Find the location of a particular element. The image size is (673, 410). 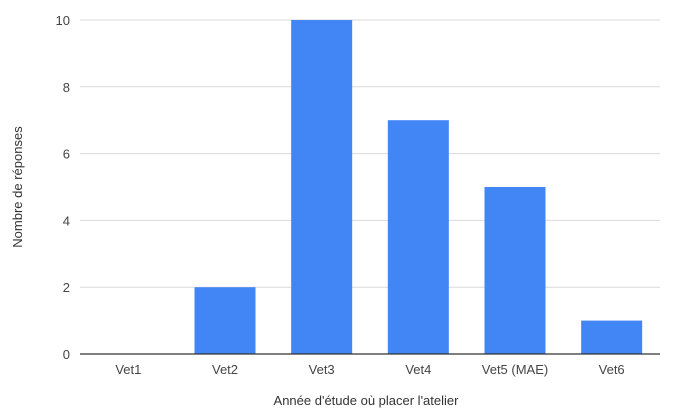

bar-vet2 is located at coordinates (225, 320).